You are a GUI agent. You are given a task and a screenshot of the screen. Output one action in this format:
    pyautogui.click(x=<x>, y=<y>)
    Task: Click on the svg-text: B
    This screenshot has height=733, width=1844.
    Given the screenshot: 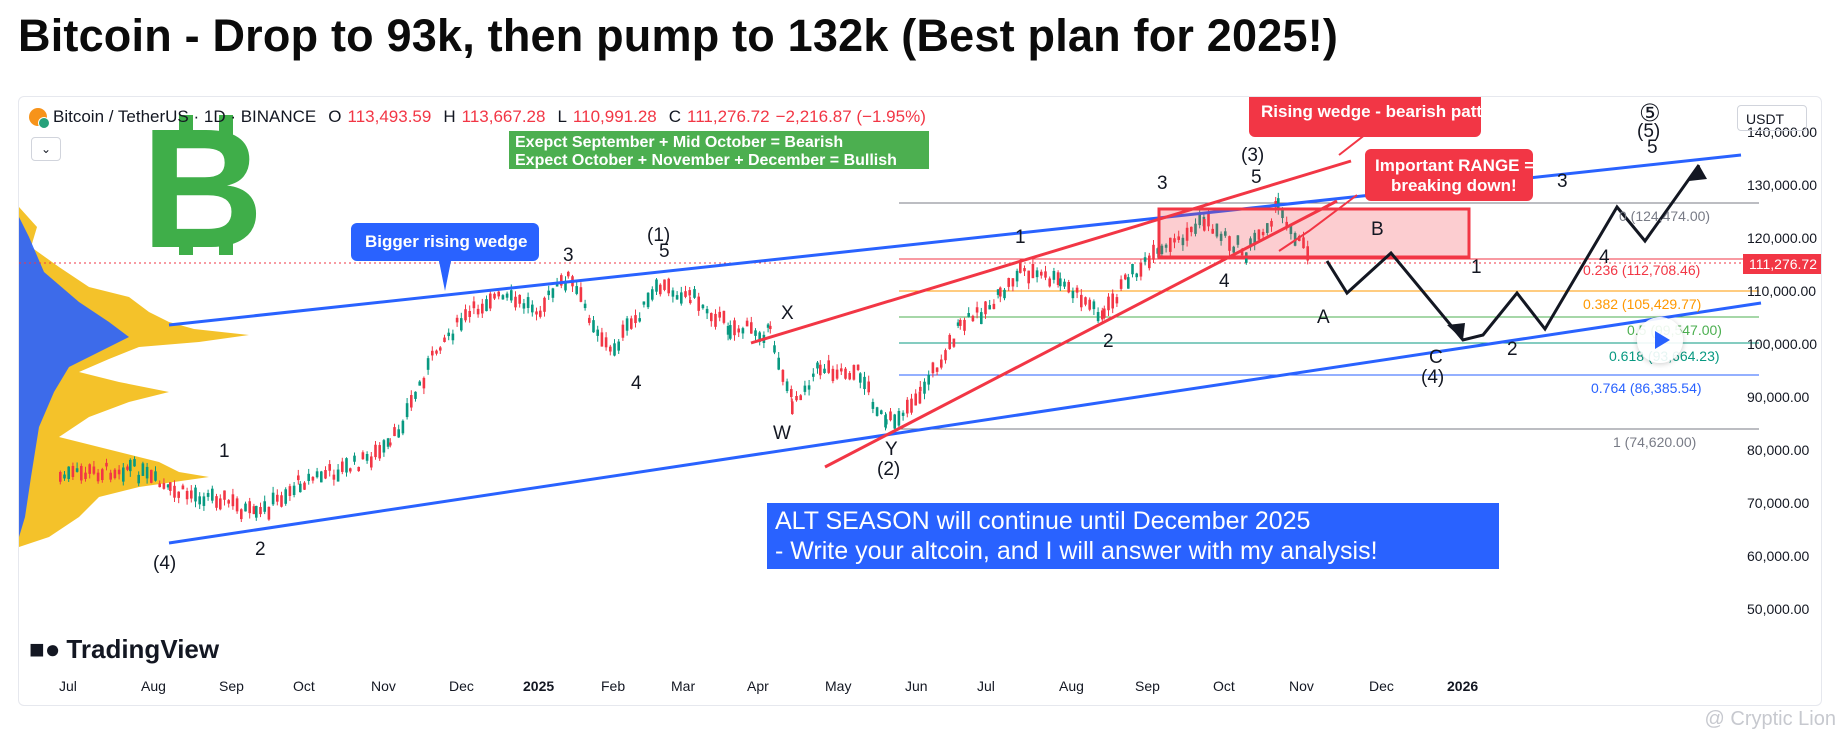 What is the action you would take?
    pyautogui.click(x=202, y=190)
    